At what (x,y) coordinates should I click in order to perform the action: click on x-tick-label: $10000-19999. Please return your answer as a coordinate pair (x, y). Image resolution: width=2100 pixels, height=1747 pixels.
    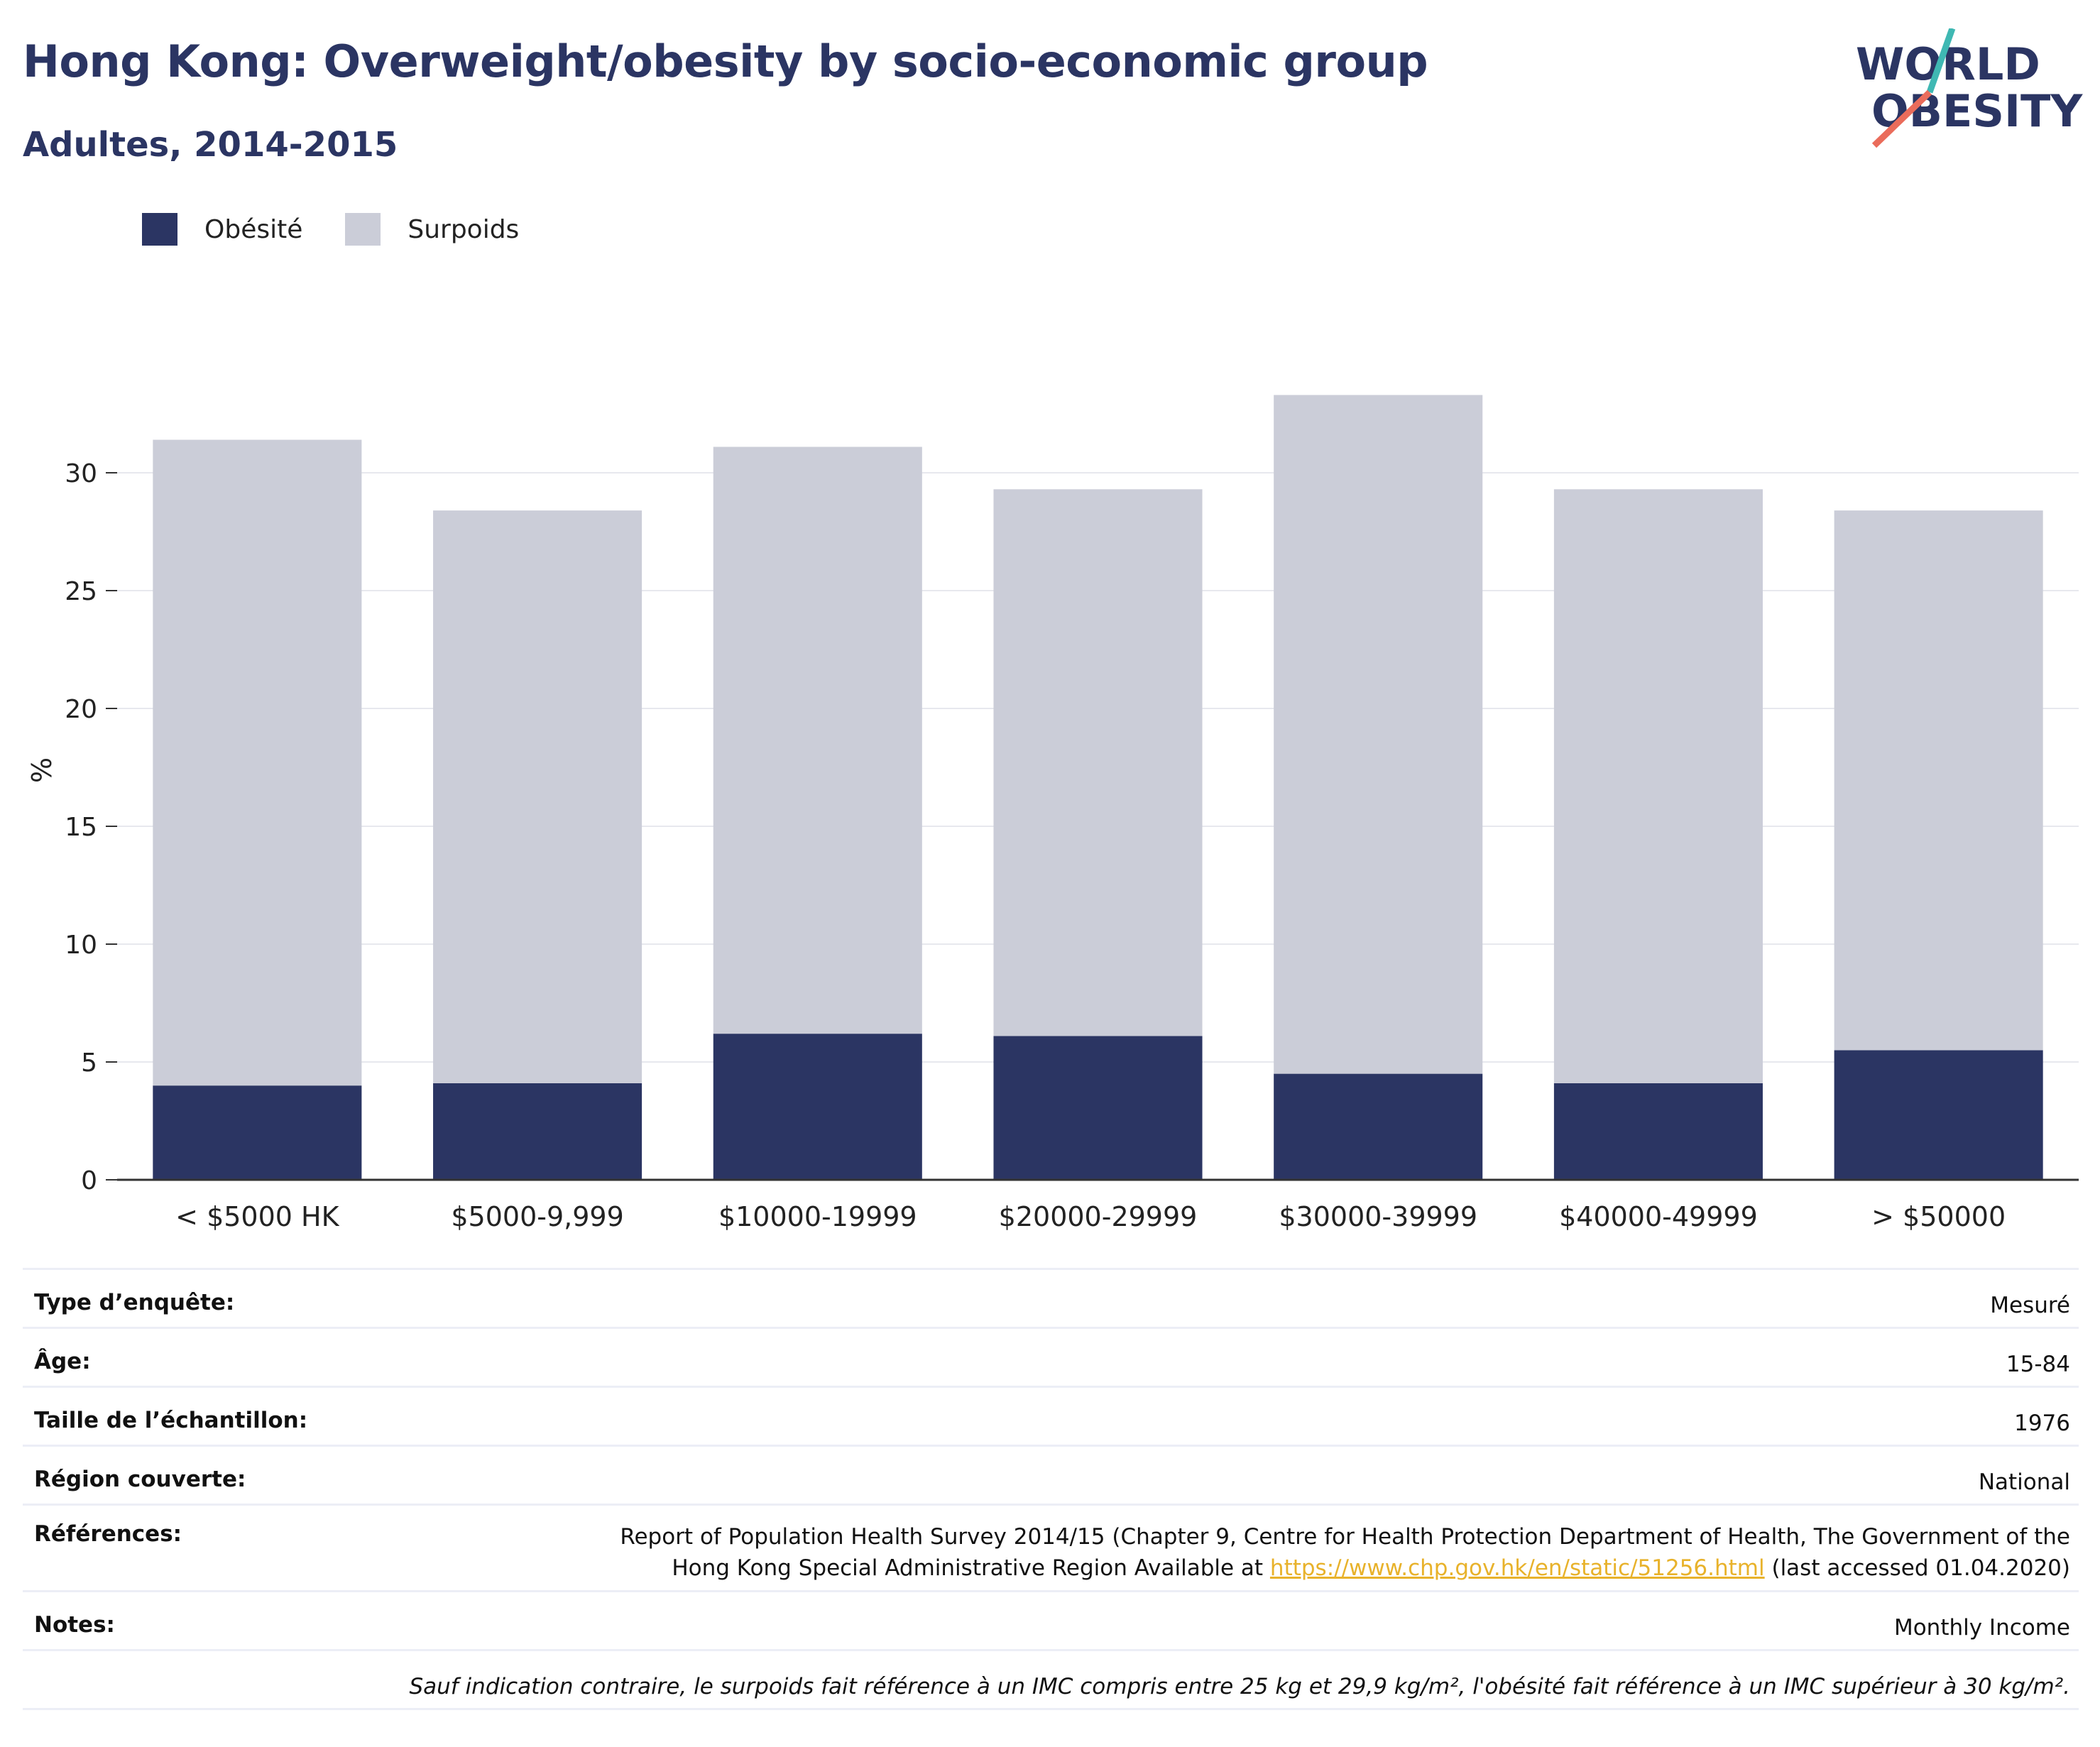
    Looking at the image, I should click on (817, 1216).